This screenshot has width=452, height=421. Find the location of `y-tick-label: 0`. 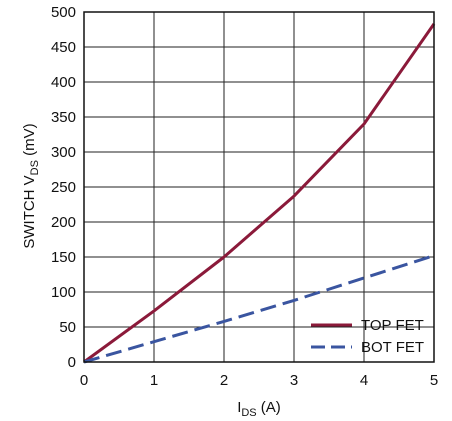

y-tick-label: 0 is located at coordinates (72, 362).